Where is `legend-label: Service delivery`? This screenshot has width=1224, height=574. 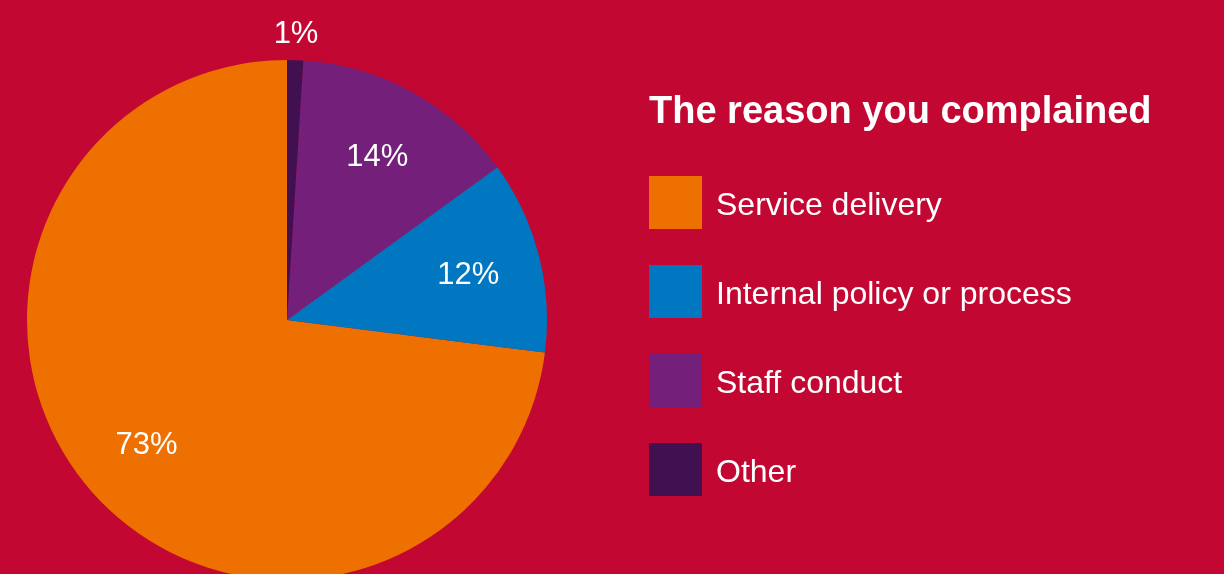
legend-label: Service delivery is located at coordinates (829, 204).